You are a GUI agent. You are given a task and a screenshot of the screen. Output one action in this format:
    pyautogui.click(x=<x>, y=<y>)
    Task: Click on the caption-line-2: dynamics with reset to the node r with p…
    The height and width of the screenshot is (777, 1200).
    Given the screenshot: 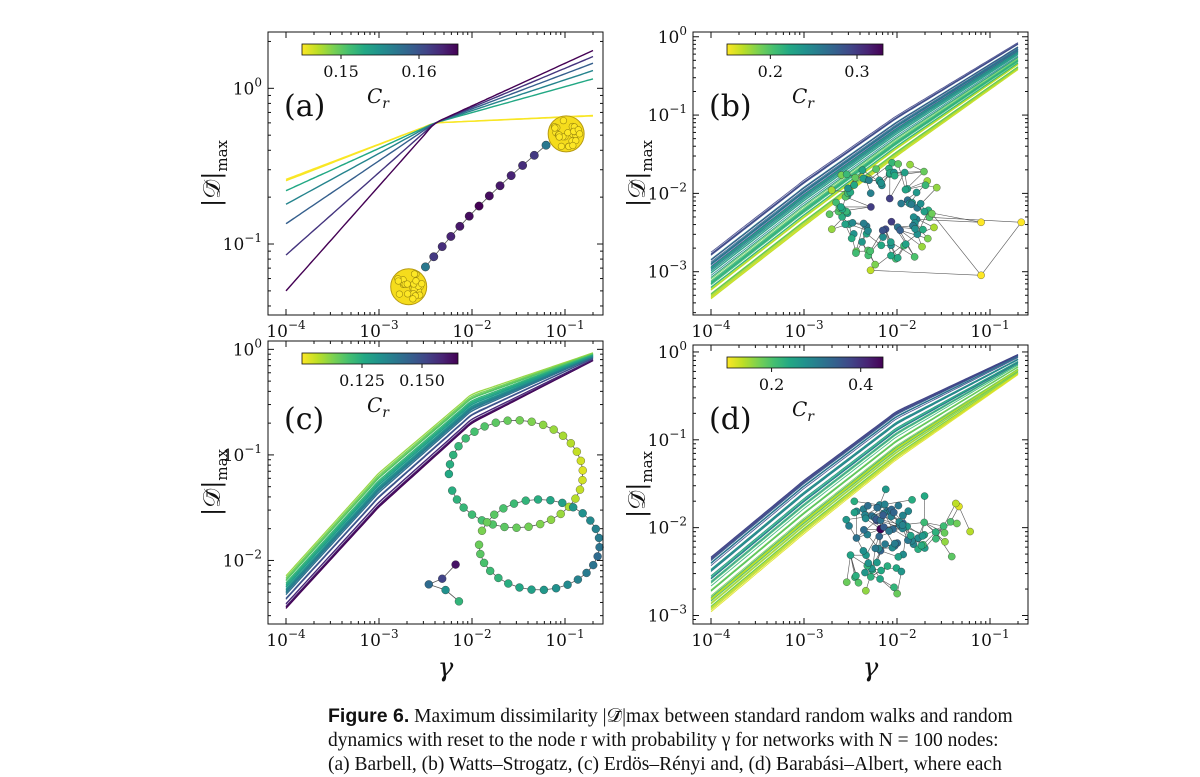 What is the action you would take?
    pyautogui.click(x=708, y=741)
    